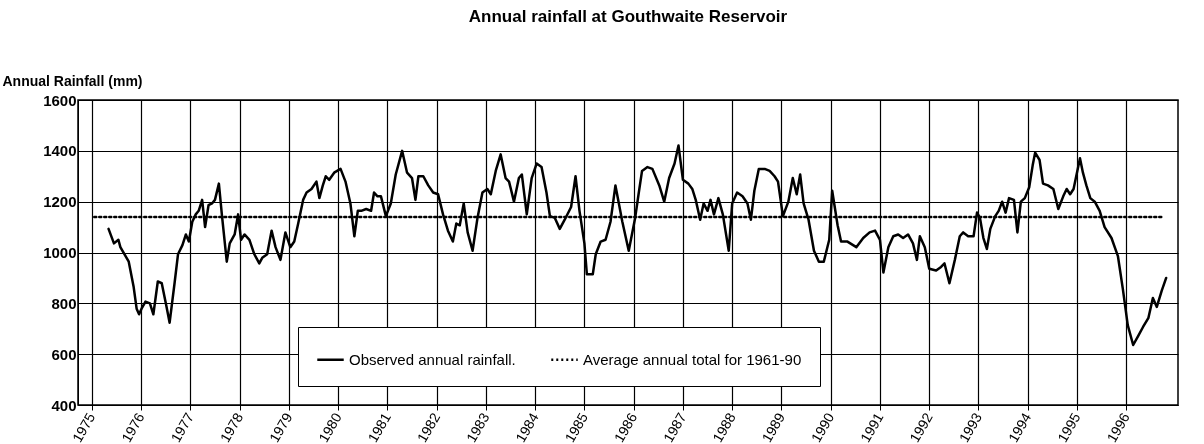 The image size is (1204, 444). What do you see at coordinates (60, 100) in the screenshot?
I see `y-tick-label: 1600` at bounding box center [60, 100].